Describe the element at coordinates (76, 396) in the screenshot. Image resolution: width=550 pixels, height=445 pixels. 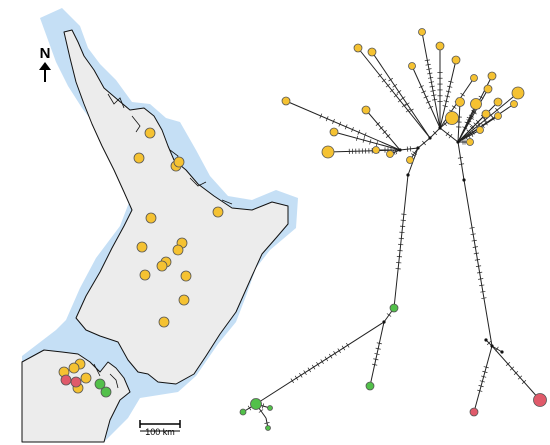
I see `south-island-land` at that location.